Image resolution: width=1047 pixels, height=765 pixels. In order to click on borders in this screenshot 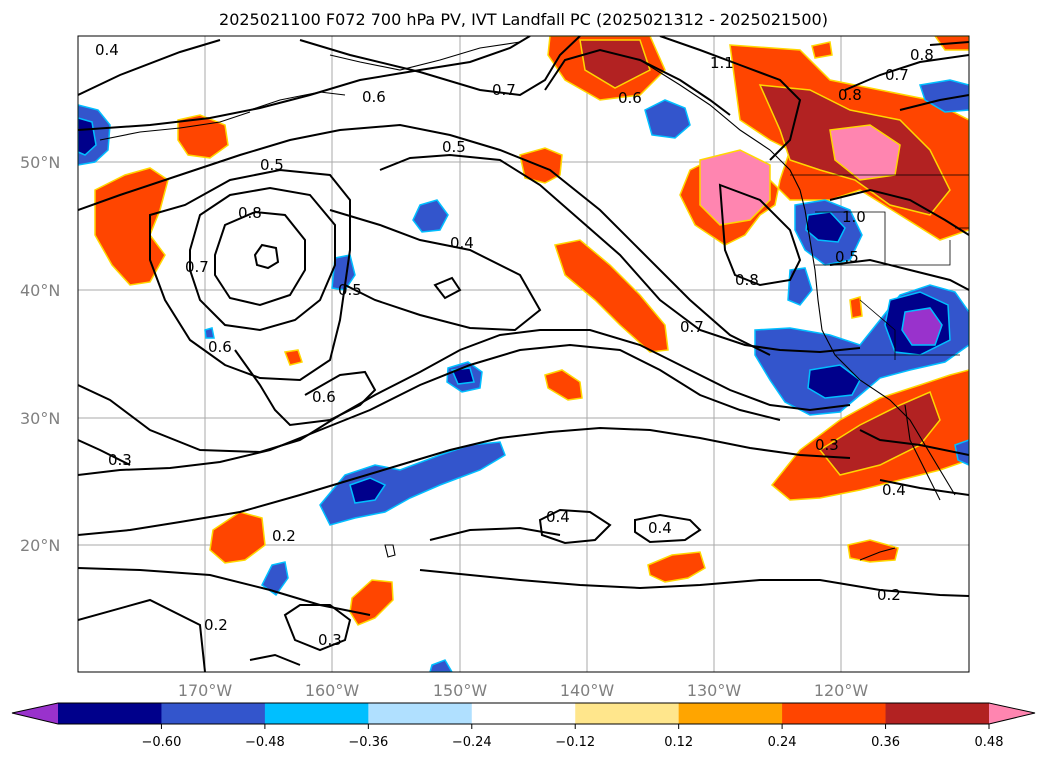, I will do `click(879, 267)`.